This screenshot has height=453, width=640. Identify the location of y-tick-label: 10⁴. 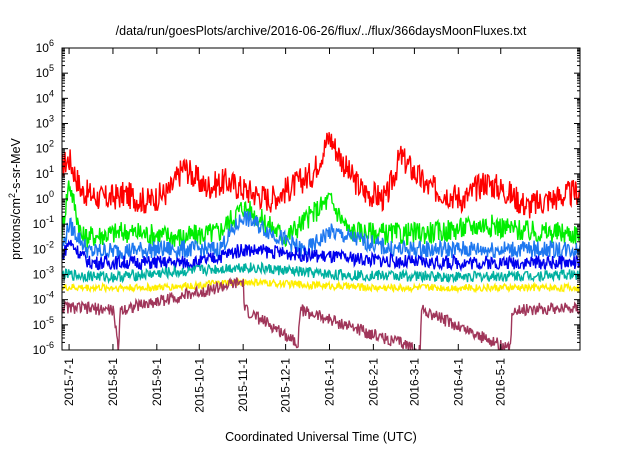
(45, 96).